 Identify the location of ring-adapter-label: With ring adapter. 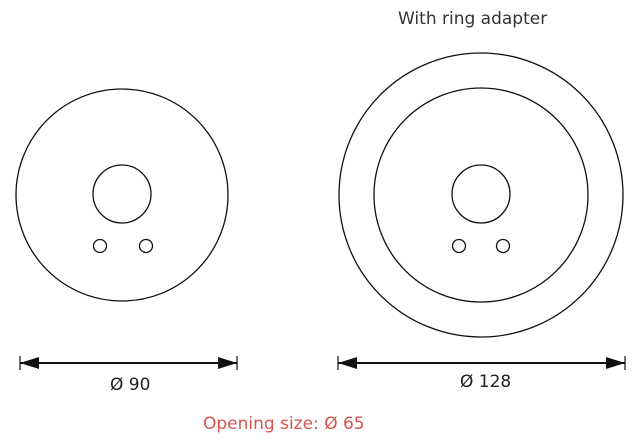
(473, 19).